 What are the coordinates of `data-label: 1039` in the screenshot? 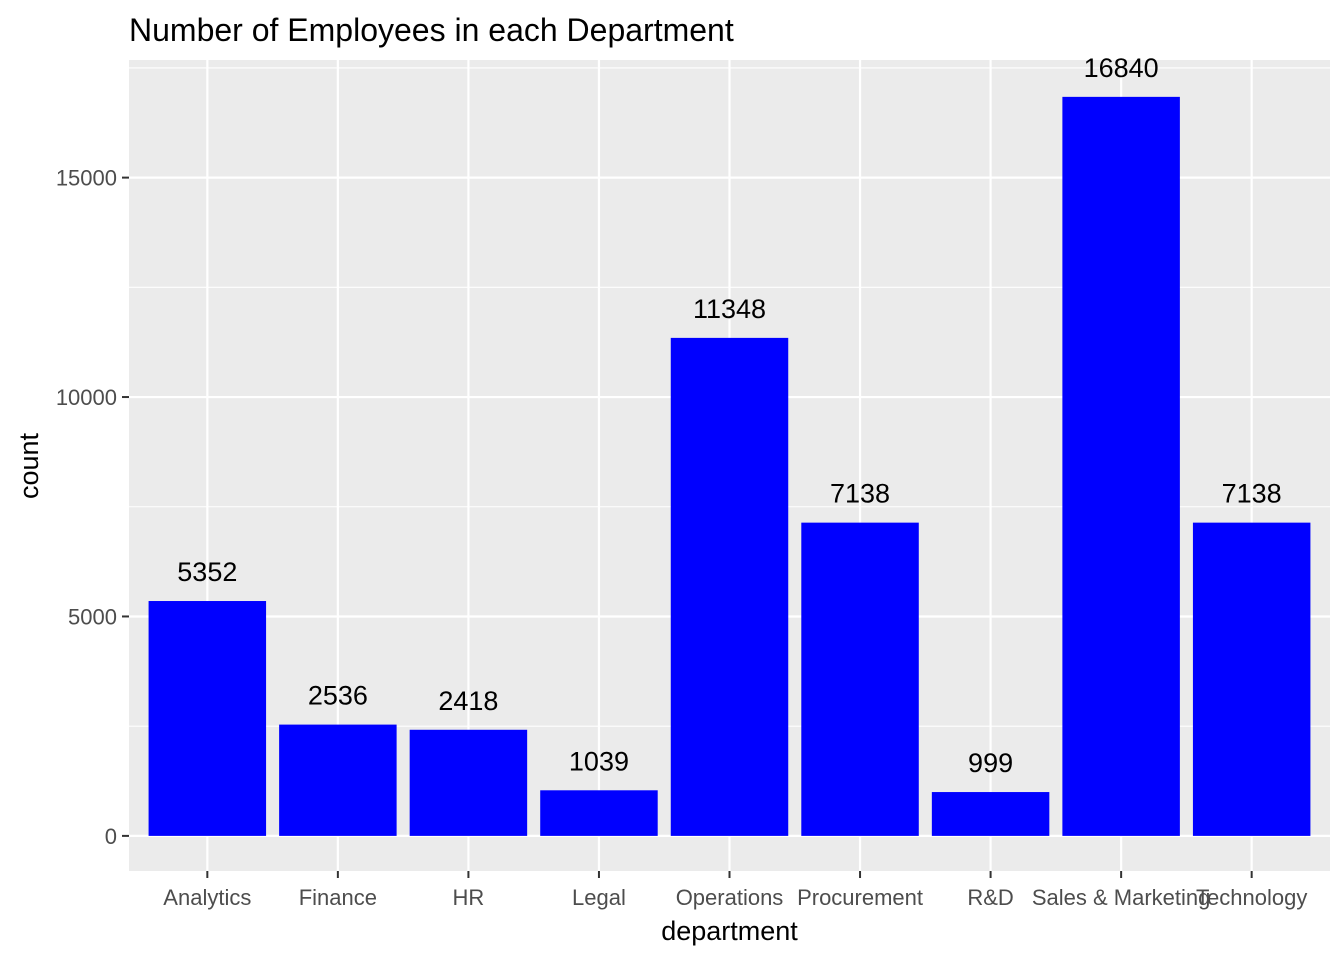 It's located at (599, 761).